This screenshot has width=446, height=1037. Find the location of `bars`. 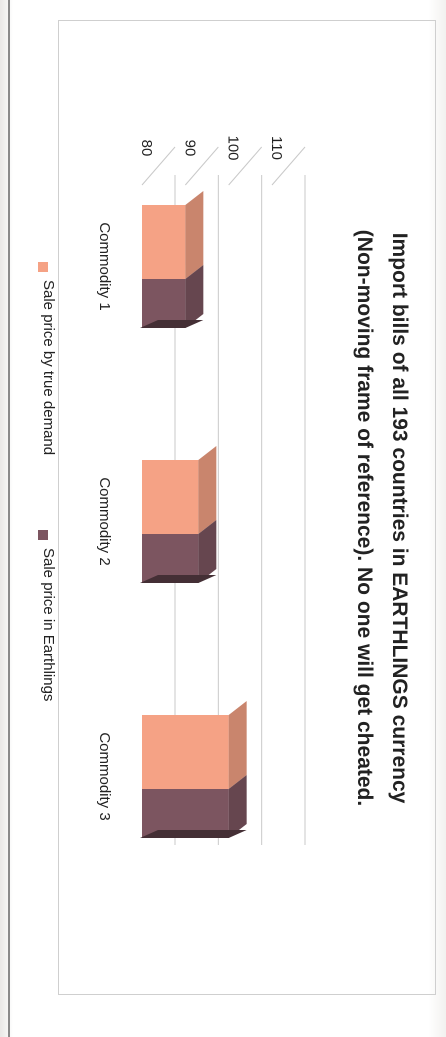

bars is located at coordinates (193, 514).